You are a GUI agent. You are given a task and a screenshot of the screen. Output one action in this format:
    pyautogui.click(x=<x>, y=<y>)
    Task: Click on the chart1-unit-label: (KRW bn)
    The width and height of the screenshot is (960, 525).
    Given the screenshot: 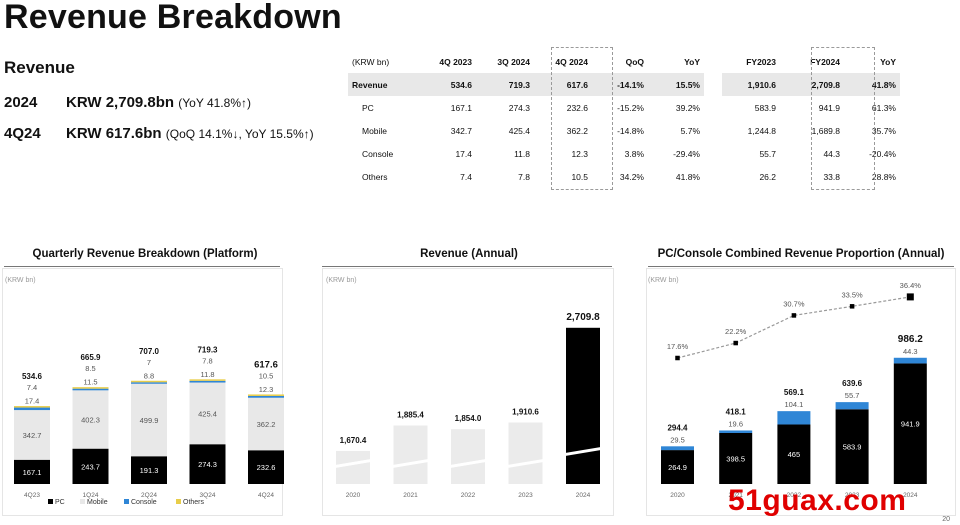 What is the action you would take?
    pyautogui.click(x=20, y=280)
    